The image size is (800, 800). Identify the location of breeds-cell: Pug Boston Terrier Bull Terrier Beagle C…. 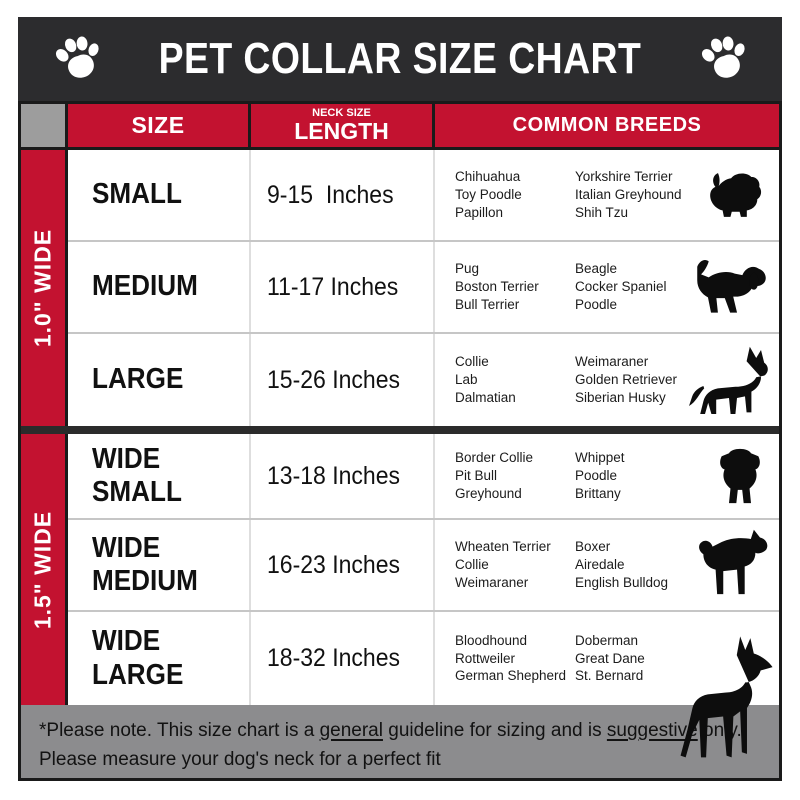
(607, 287).